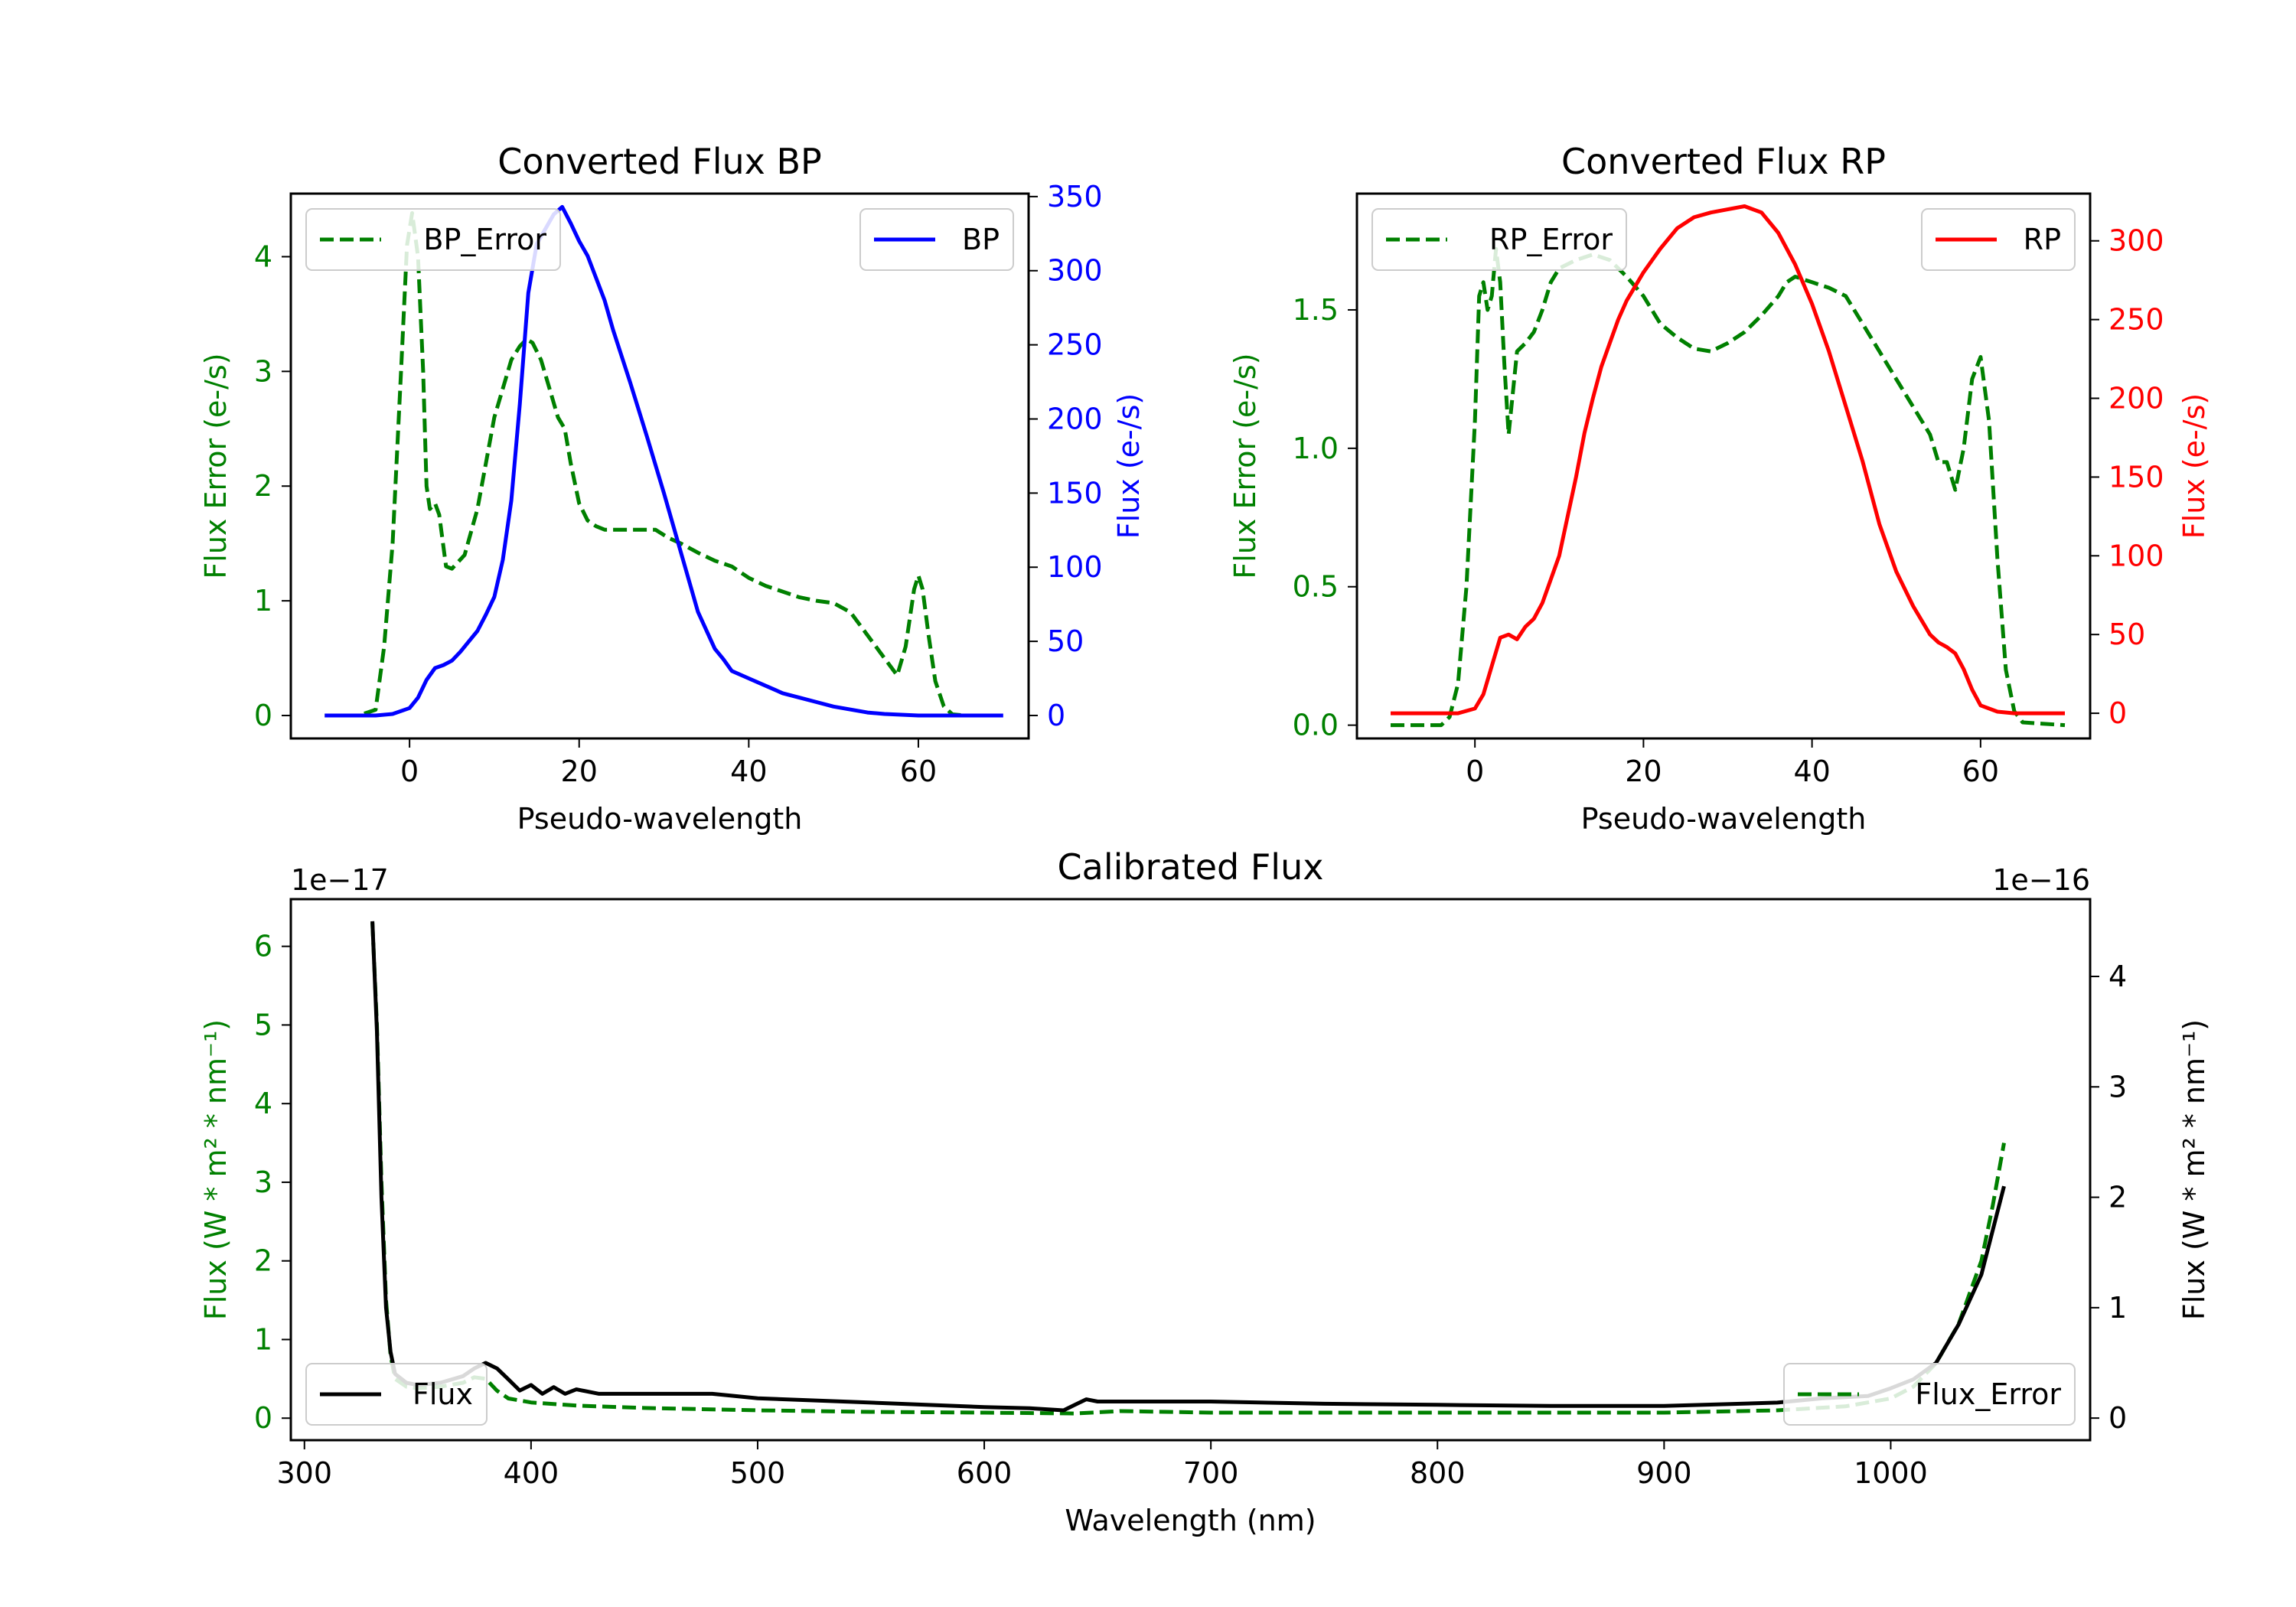  I want to click on y-right-axis-label: Flux (W * m² * nm⁻¹), so click(2194, 1170).